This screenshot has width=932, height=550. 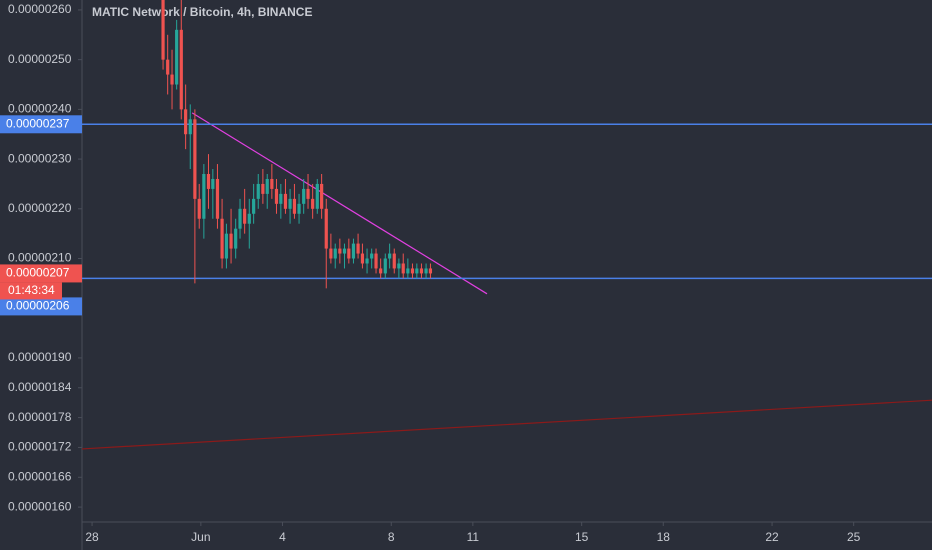 What do you see at coordinates (92, 537) in the screenshot?
I see `x-tick-label: 28` at bounding box center [92, 537].